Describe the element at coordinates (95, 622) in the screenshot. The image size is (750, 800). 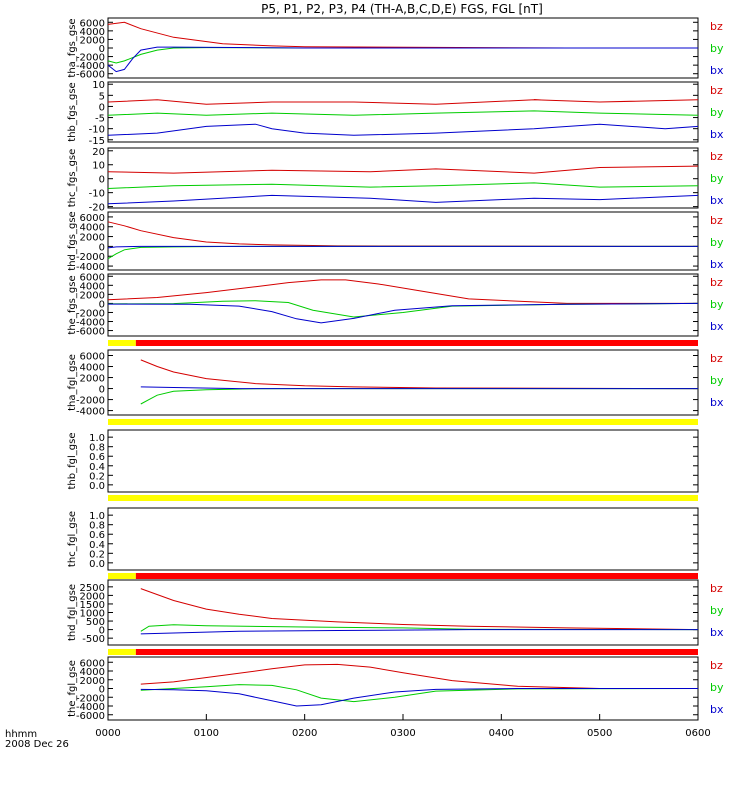
I see `ytick-label: 500` at that location.